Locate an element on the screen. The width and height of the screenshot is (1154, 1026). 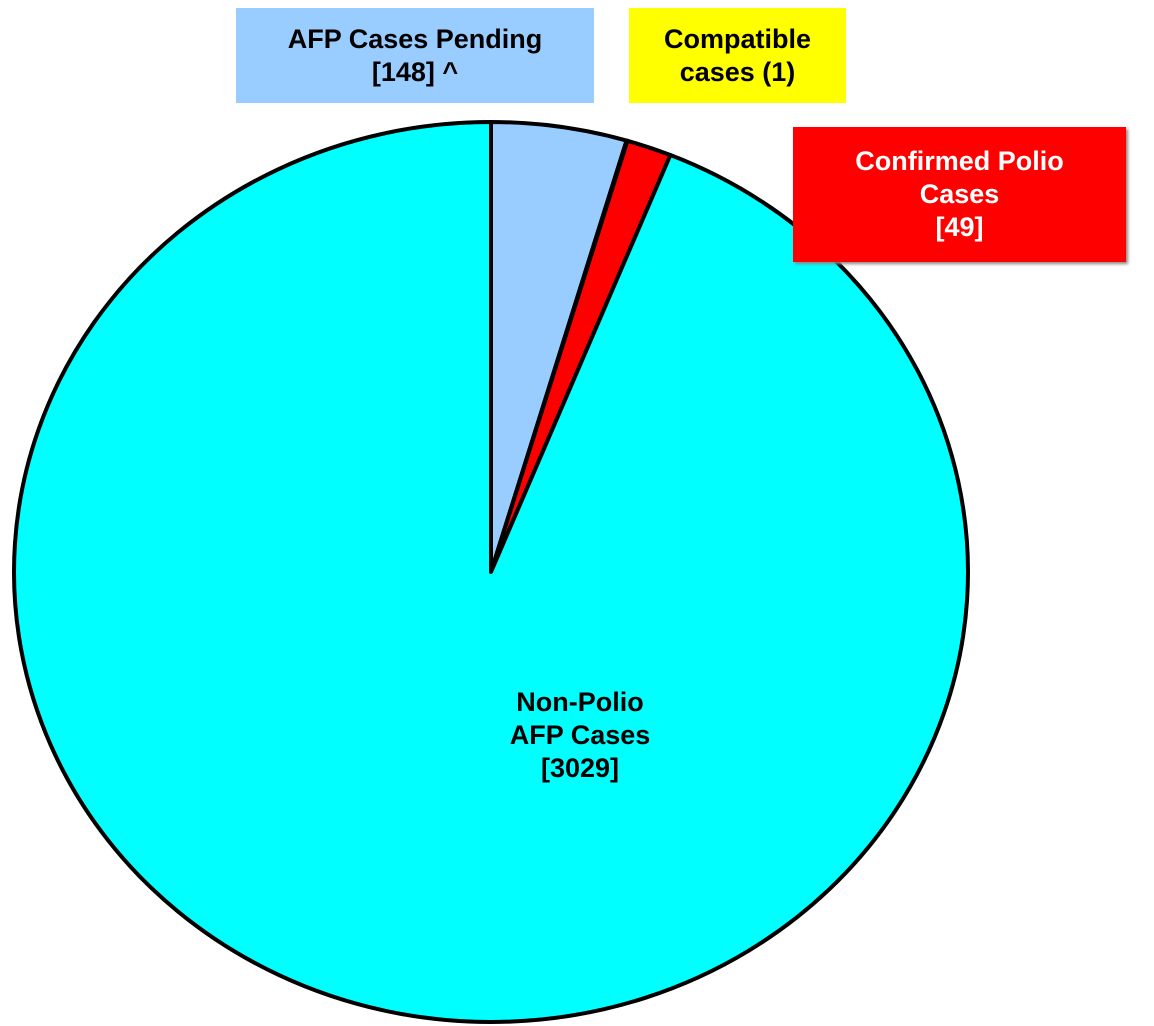
slice-label: Non-Polio AFP Cases [3029] is located at coordinates (580, 734).